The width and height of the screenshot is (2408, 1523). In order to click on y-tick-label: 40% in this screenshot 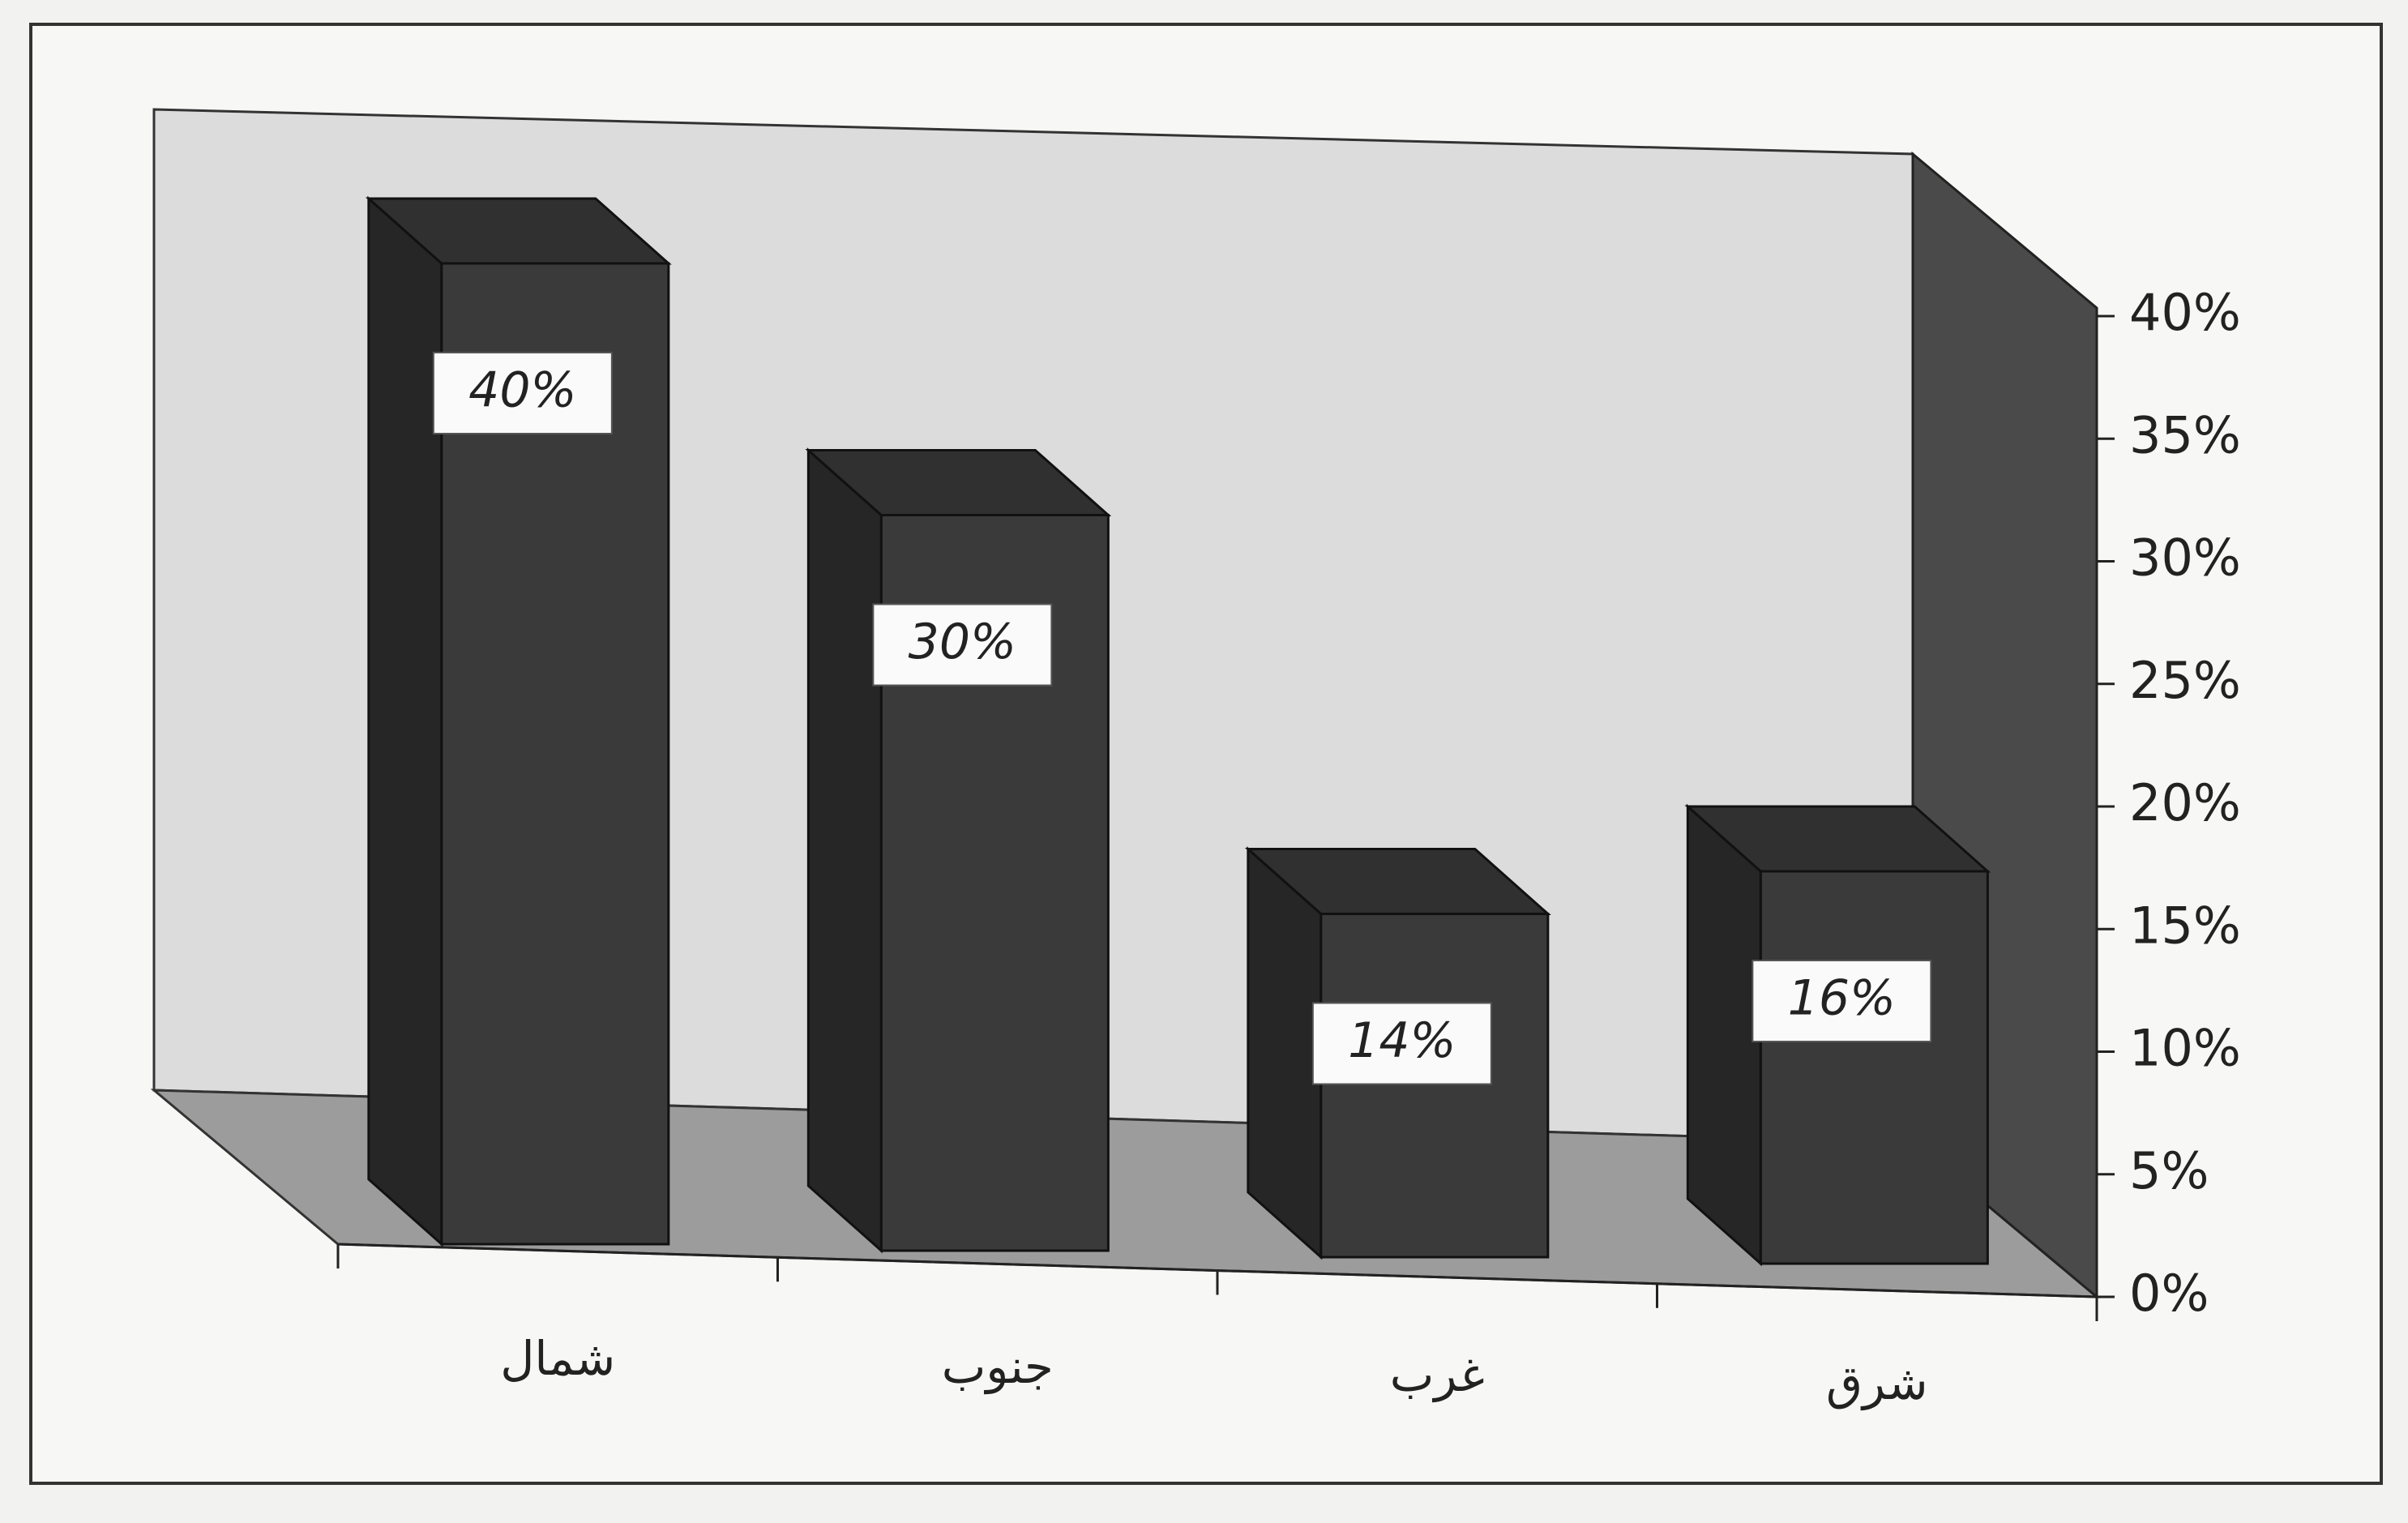, I will do `click(2185, 313)`.